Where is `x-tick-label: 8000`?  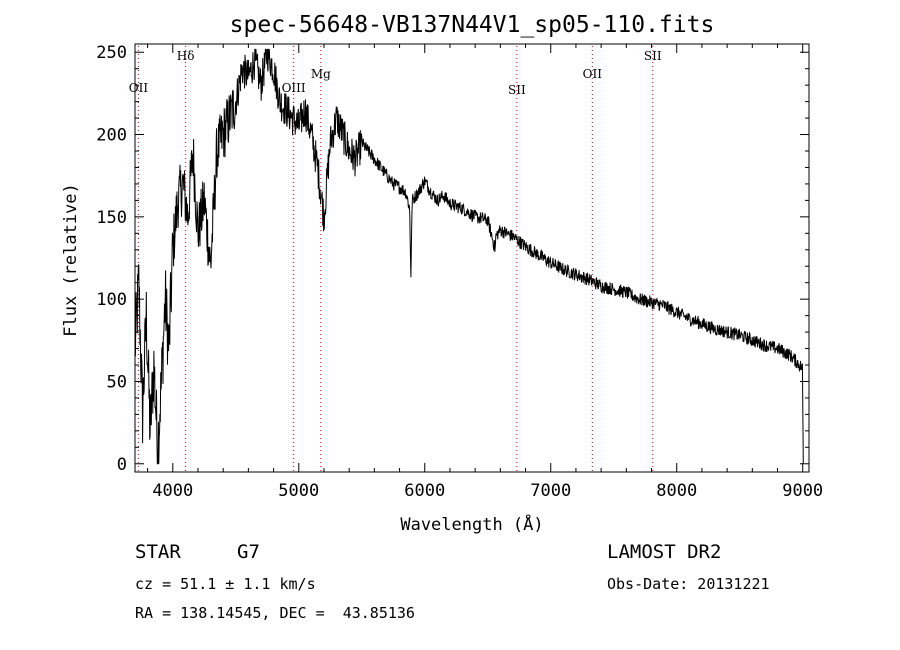
x-tick-label: 8000 is located at coordinates (676, 491).